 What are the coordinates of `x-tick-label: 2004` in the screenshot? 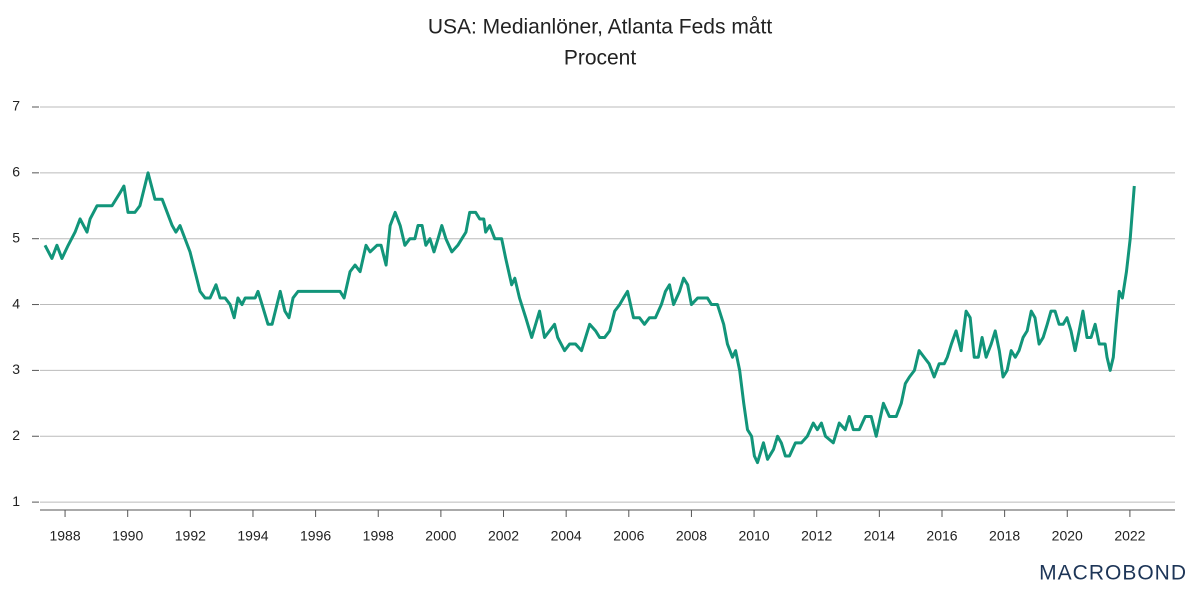 It's located at (566, 536).